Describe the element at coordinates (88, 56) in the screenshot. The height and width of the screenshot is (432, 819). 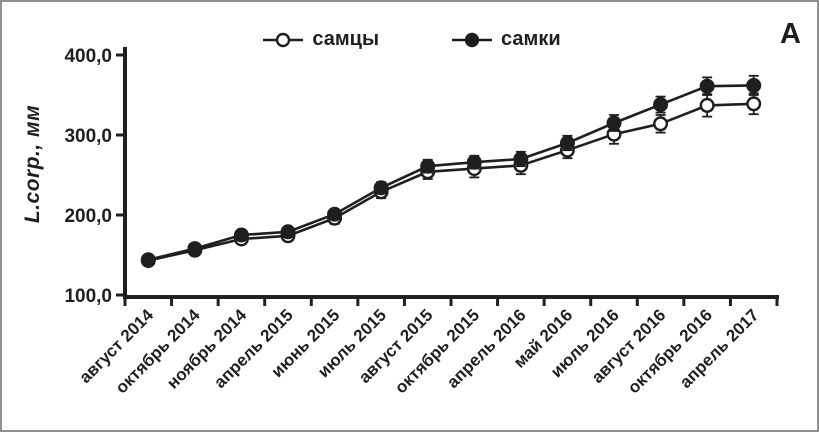
I see `y-tick-label: 400,0` at that location.